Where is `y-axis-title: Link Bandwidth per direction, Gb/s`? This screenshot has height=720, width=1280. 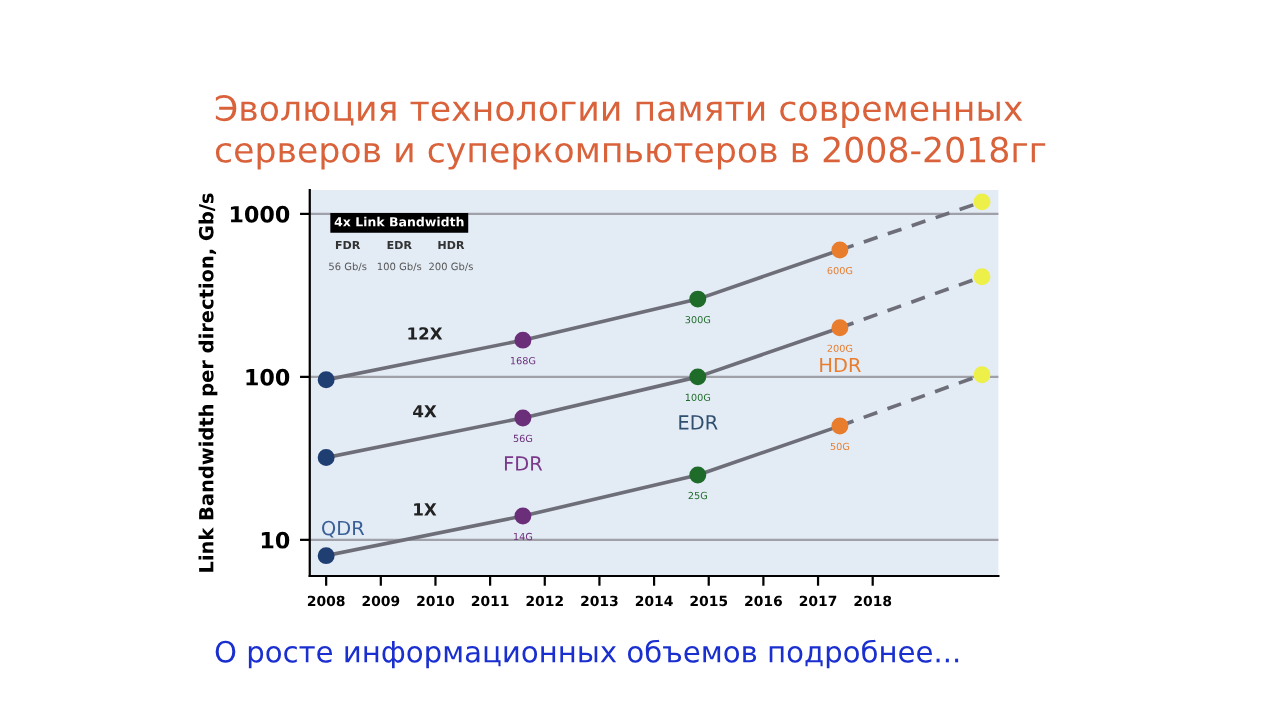
y-axis-title: Link Bandwidth per direction, Gb/s is located at coordinates (208, 382).